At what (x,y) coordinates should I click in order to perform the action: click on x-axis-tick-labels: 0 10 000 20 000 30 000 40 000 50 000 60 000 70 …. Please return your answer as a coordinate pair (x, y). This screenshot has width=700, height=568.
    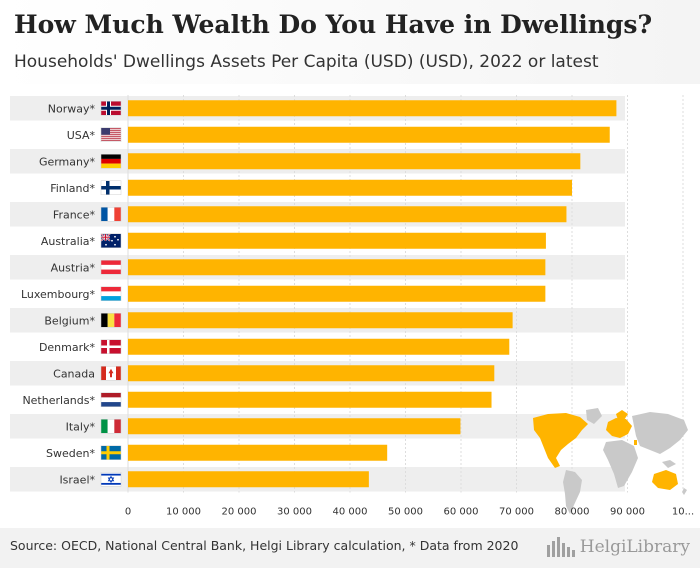
    Looking at the image, I should click on (409, 512).